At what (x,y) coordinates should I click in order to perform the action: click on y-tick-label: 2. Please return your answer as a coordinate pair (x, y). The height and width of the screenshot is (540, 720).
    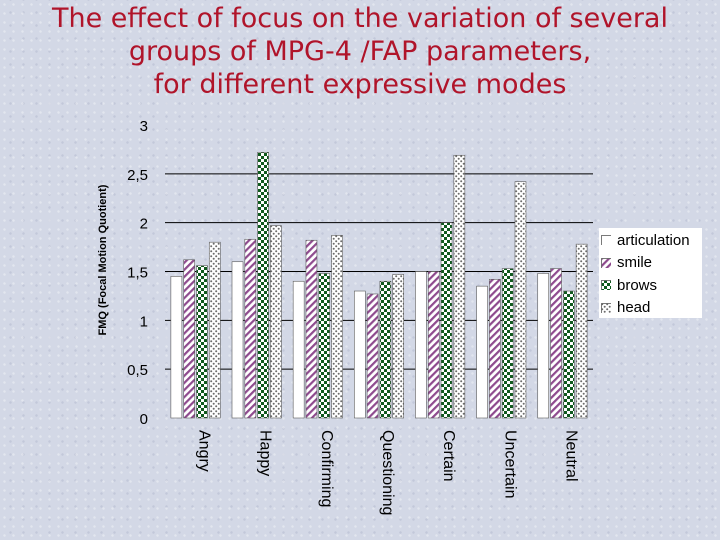
    Looking at the image, I should click on (144, 224).